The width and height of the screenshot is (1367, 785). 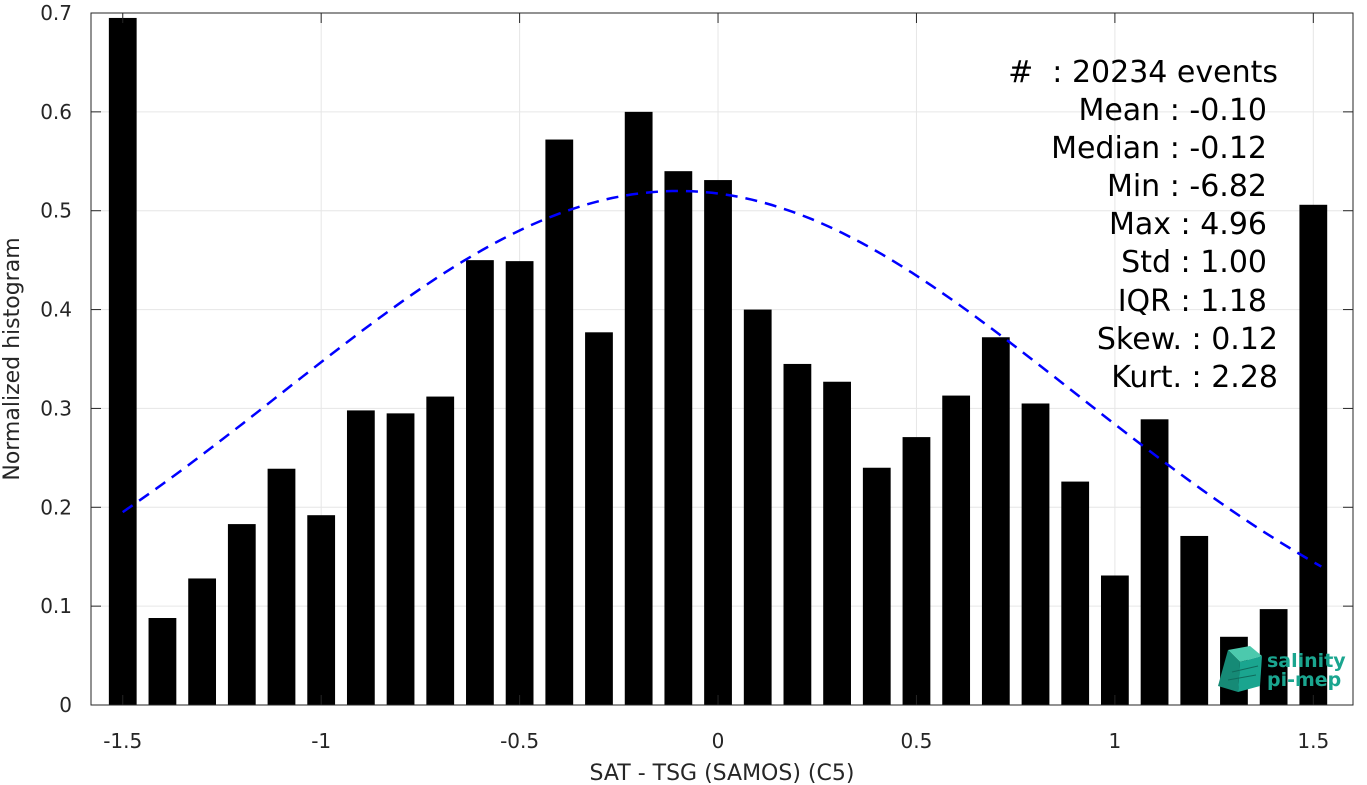 I want to click on y-axis-label: Normalized histogram, so click(x=12, y=358).